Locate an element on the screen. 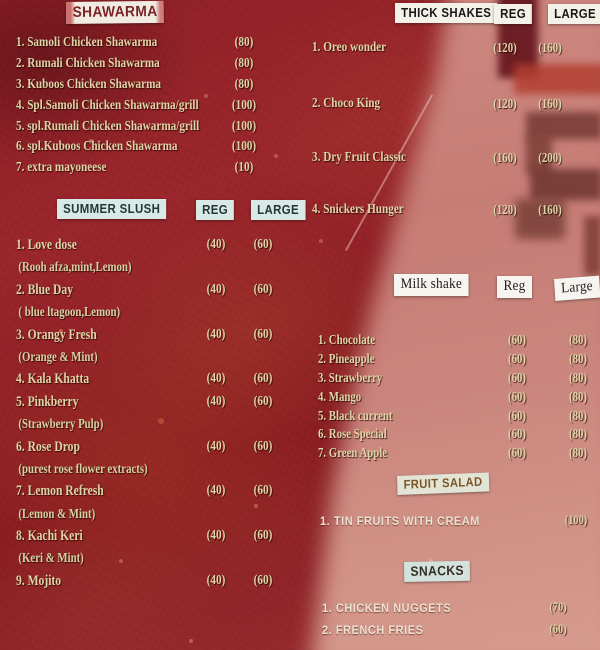 The width and height of the screenshot is (600, 650). item-ingredients: ( blue ltagoon,Lemon) is located at coordinates (166, 315).